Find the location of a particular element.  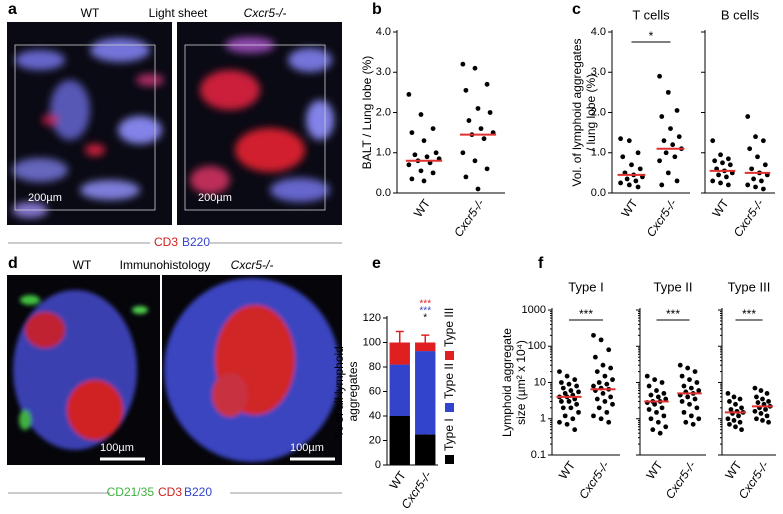

y-tick-label: 1000 is located at coordinates (534, 310).